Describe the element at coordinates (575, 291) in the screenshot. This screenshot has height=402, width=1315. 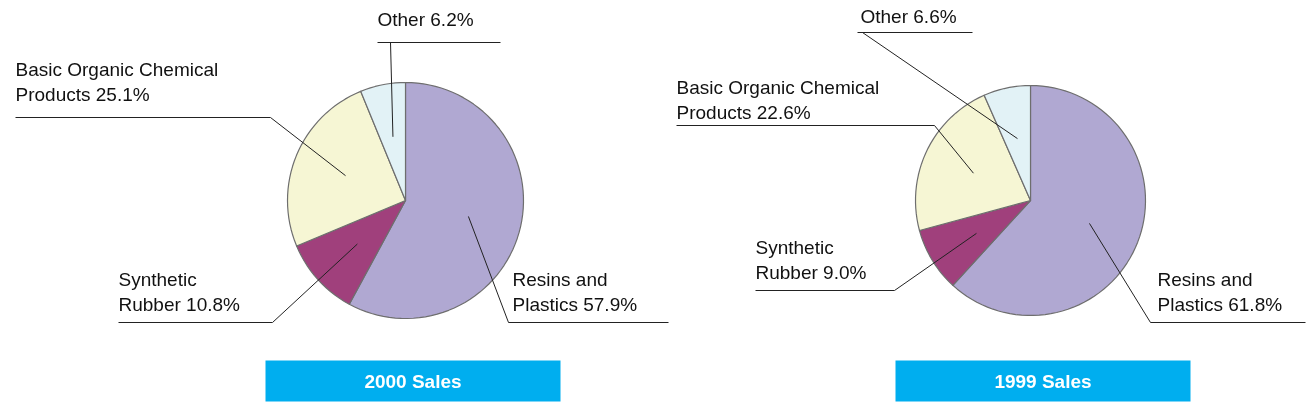
I see `slice-label: Resins and Plastics 57.9%` at that location.